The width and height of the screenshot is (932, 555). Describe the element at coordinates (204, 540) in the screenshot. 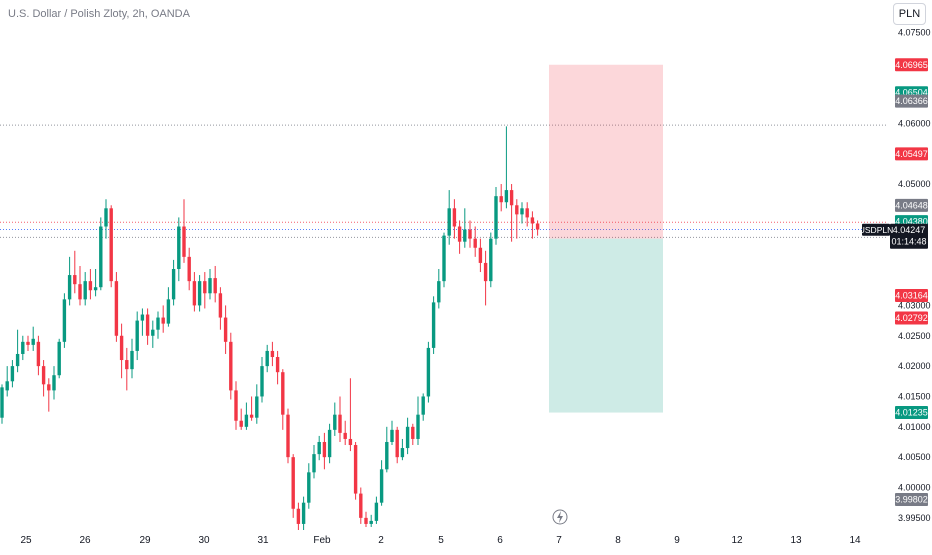

I see `time-tick-label: 30` at that location.